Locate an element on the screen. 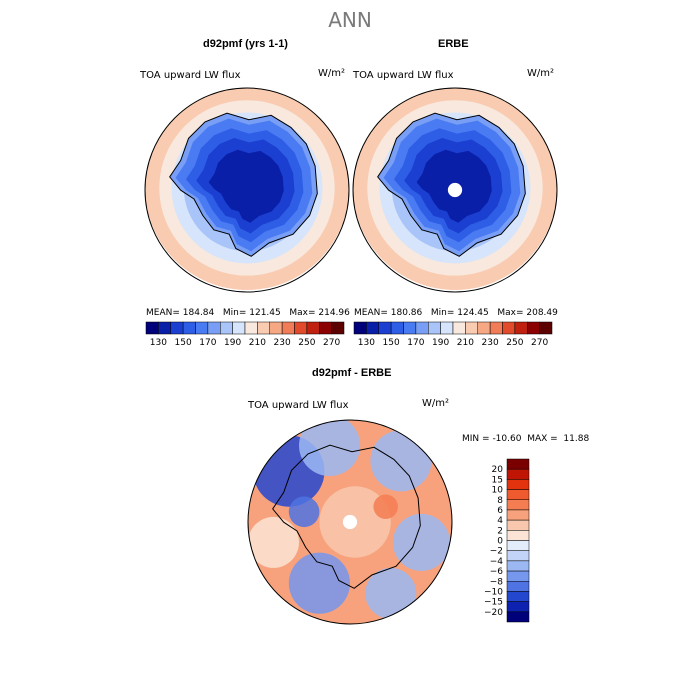 Image resolution: width=700 pixels, height=700 pixels. panel3-variable-label: TOA upward LW flux is located at coordinates (298, 405).